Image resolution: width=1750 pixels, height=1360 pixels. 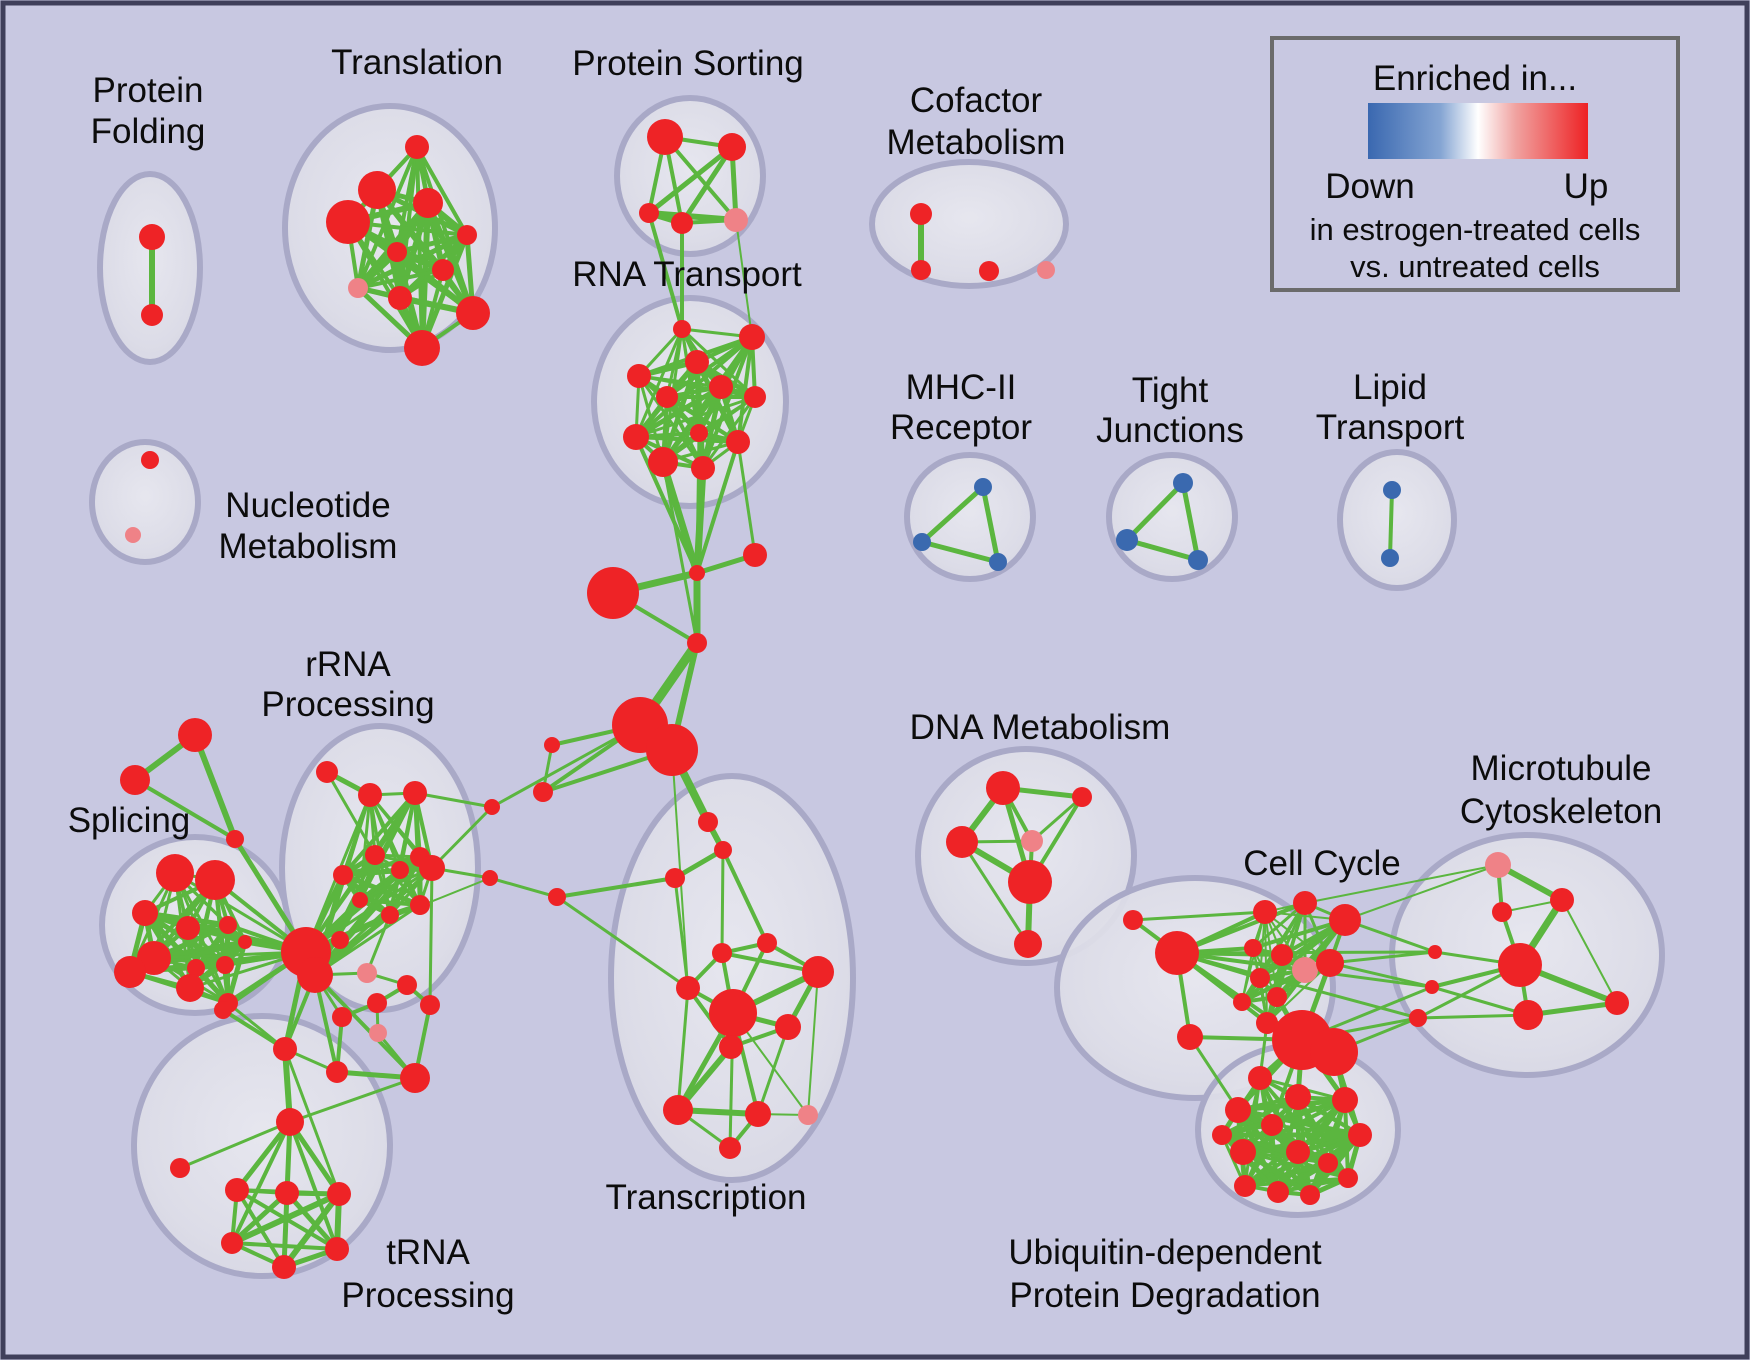 What do you see at coordinates (415, 1078) in the screenshot?
I see `network-node-rr19` at bounding box center [415, 1078].